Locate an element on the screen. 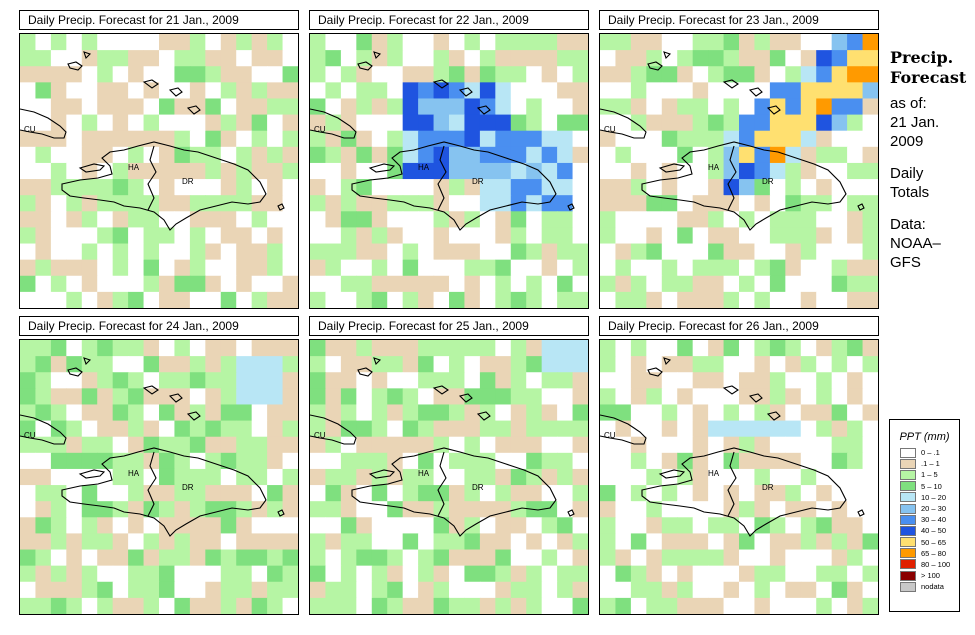 The width and height of the screenshot is (975, 635). region-label-ha: HA is located at coordinates (134, 473).